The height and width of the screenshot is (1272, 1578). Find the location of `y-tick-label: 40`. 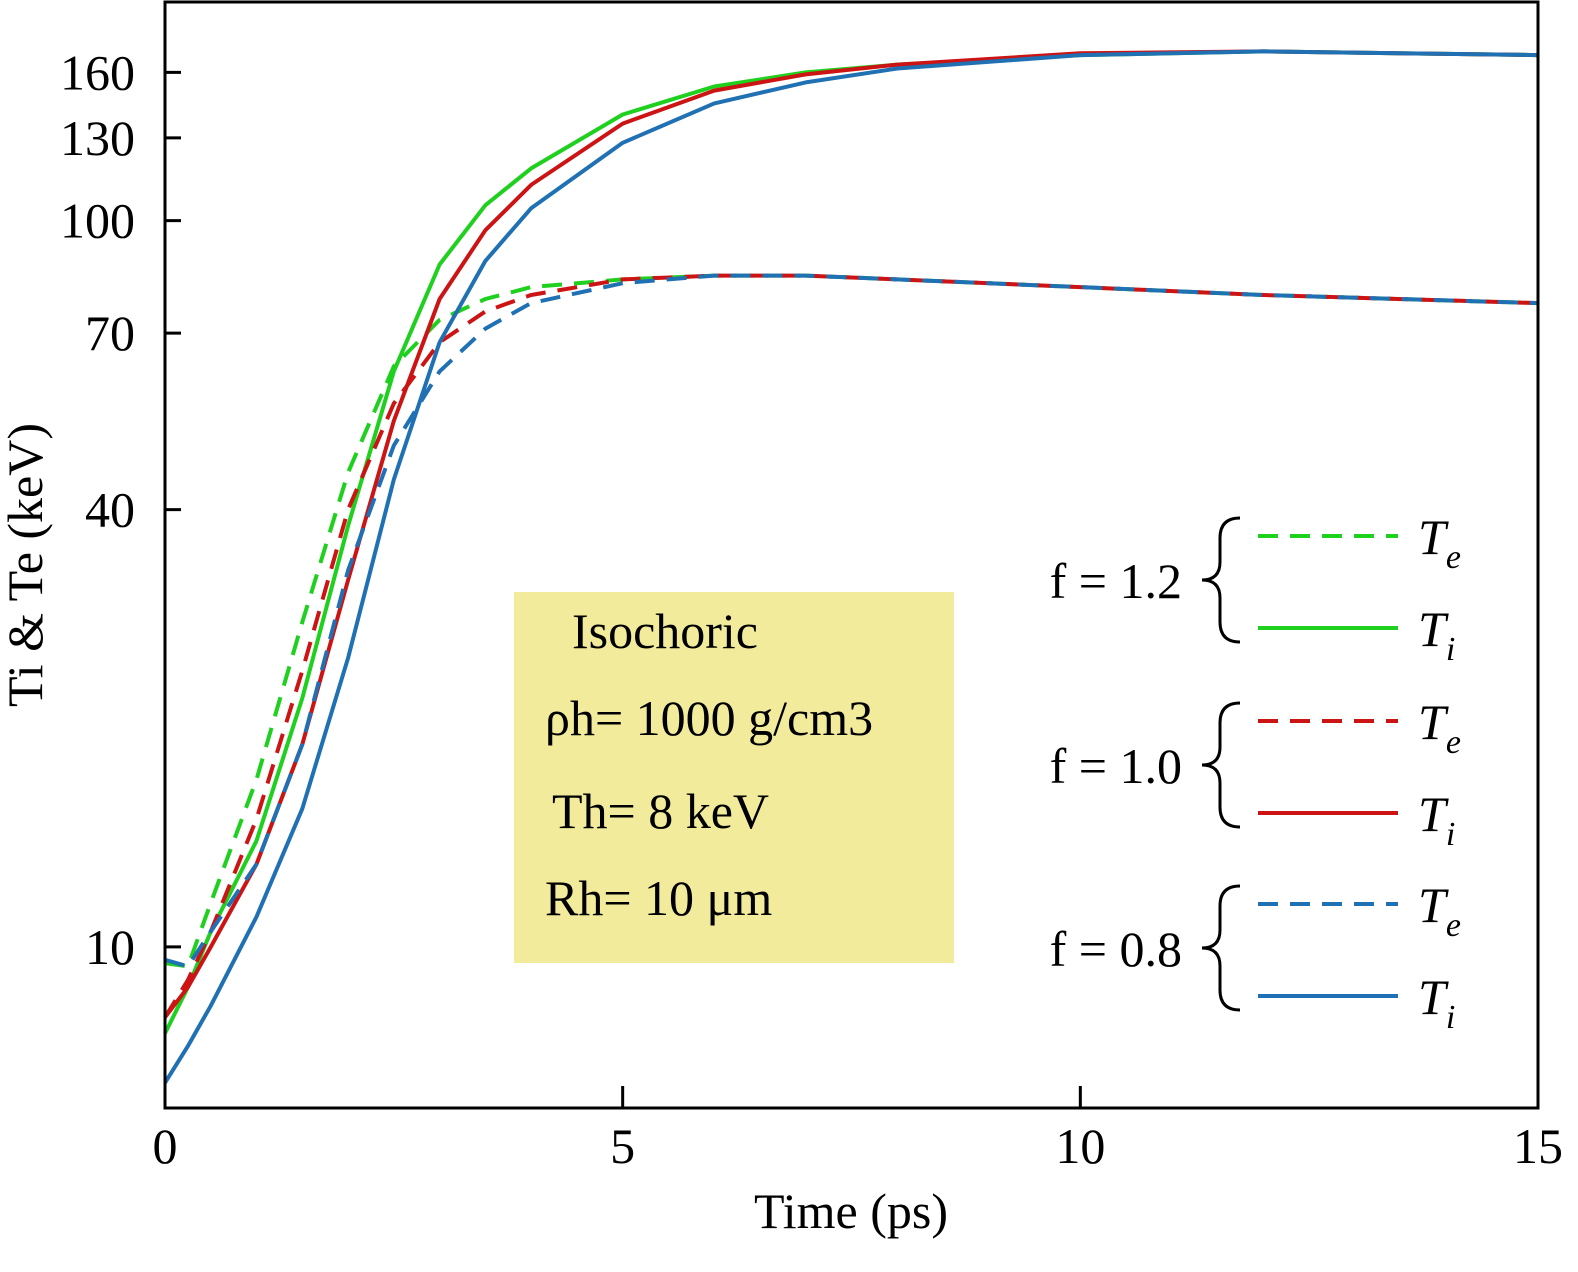

y-tick-label: 40 is located at coordinates (110, 510).